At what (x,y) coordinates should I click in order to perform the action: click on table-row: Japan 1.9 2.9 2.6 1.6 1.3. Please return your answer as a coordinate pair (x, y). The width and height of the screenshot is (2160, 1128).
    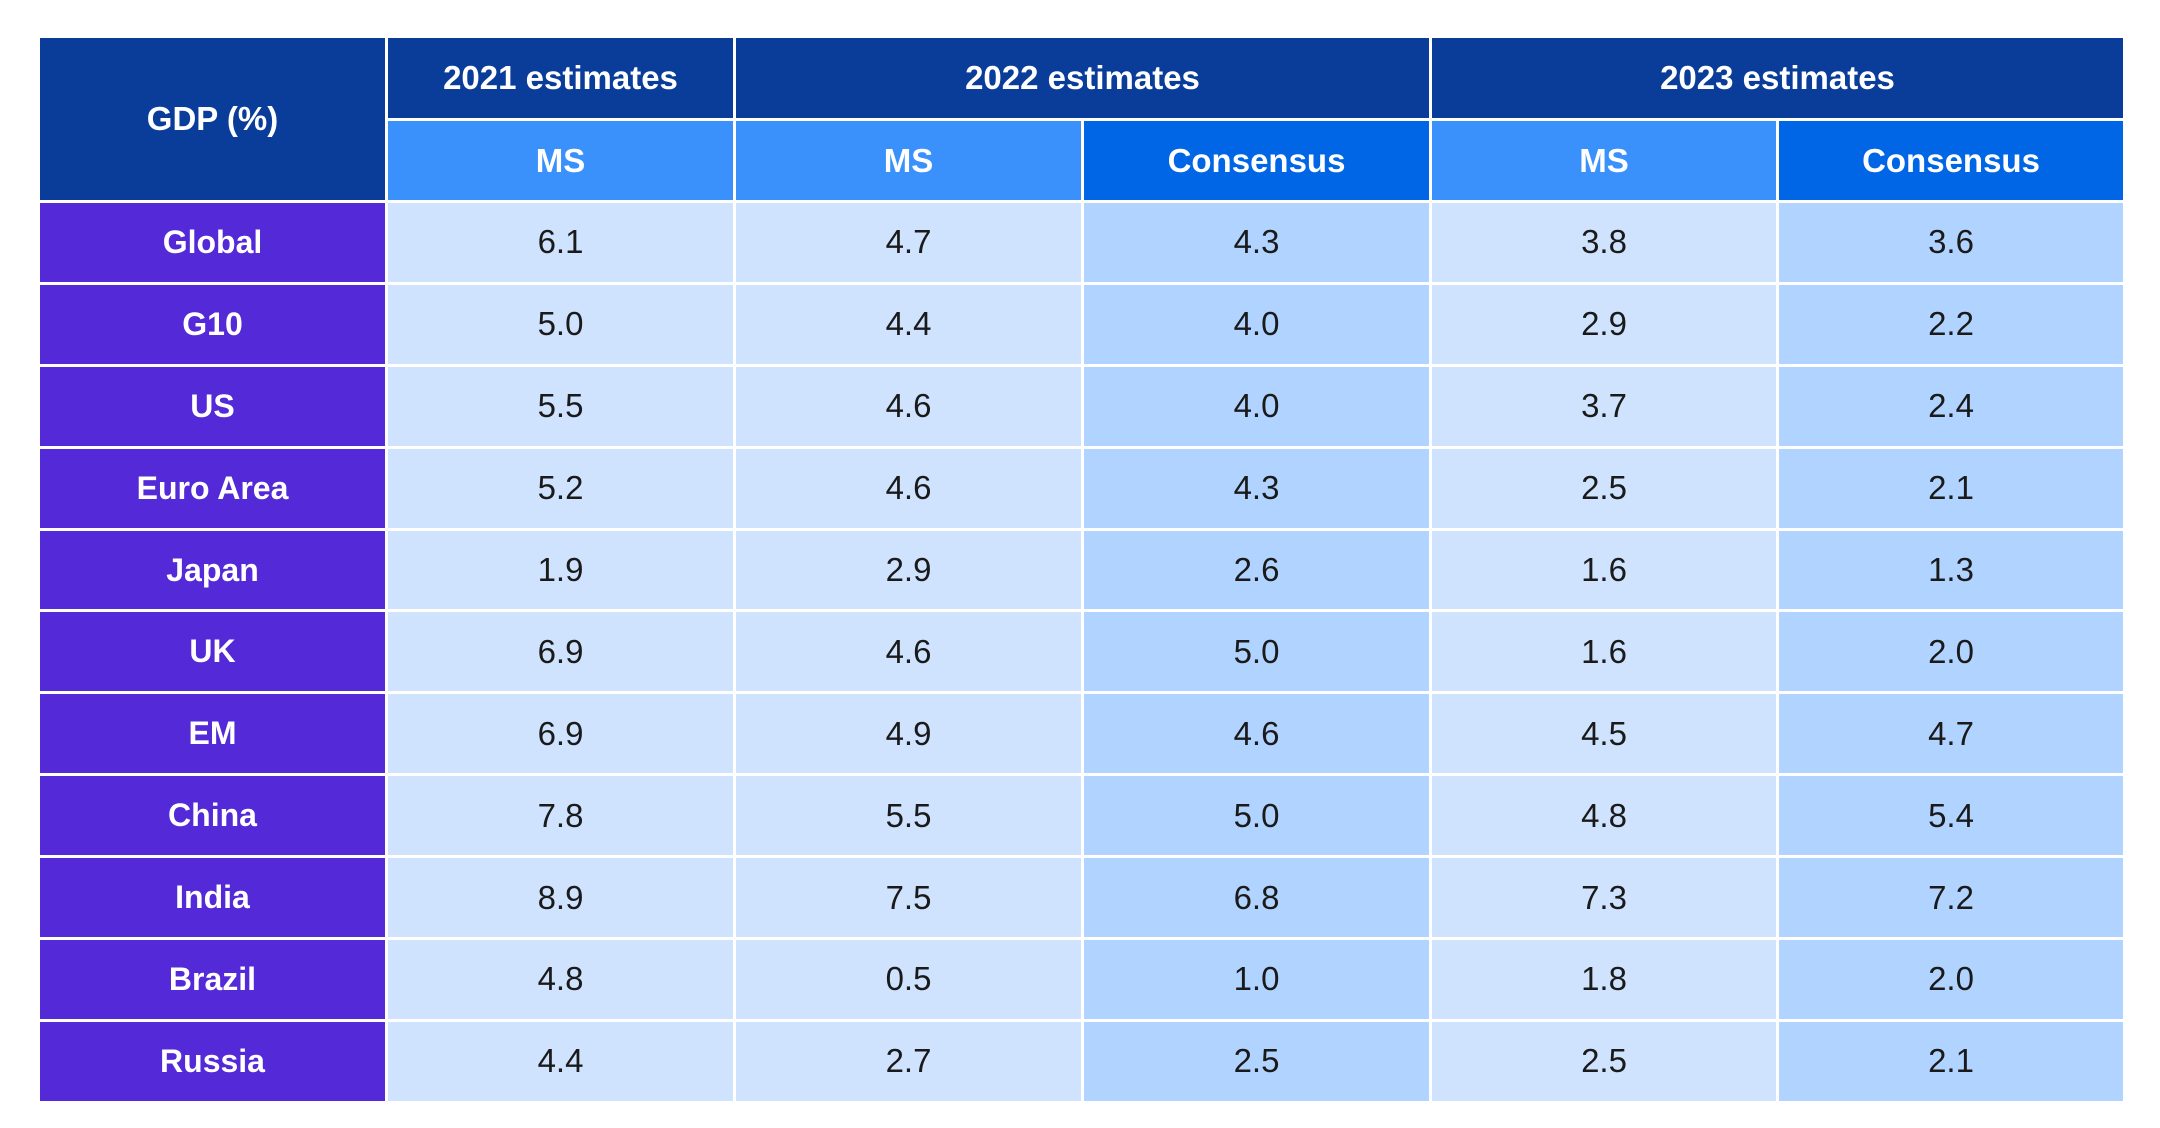
    Looking at the image, I should click on (1081, 570).